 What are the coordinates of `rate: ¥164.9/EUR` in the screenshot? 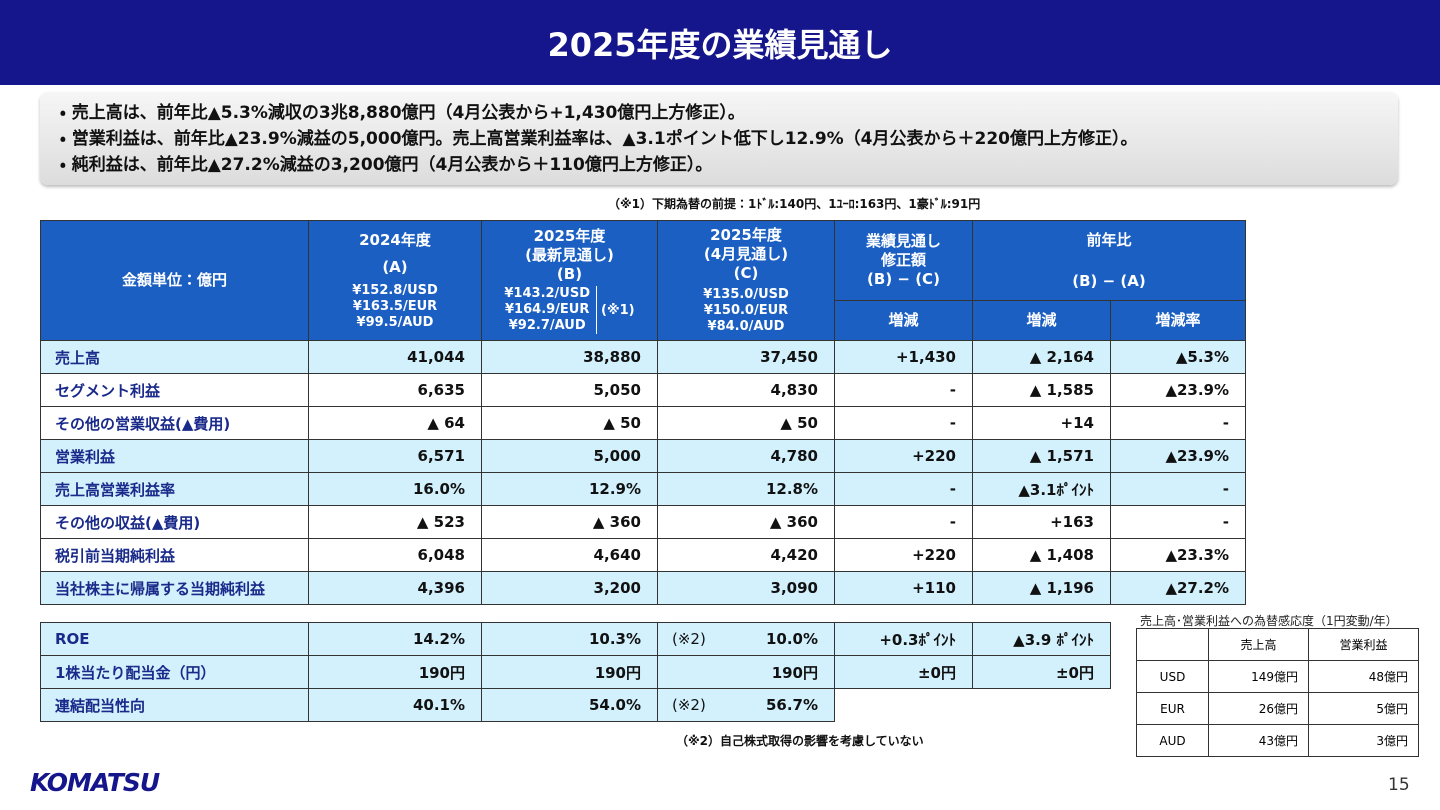 It's located at (547, 309).